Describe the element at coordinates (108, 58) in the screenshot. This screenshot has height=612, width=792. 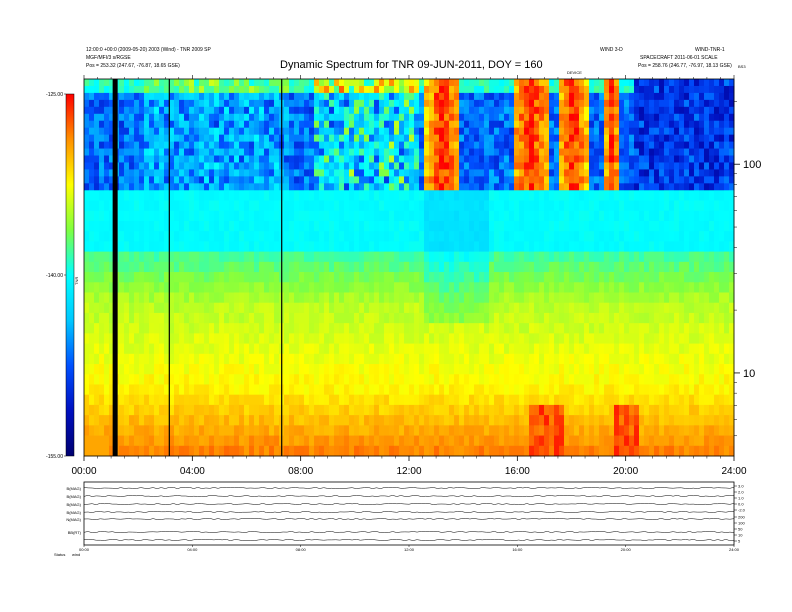
I see `header-left-line2: MGF/MFI/3 s/RGSE` at that location.